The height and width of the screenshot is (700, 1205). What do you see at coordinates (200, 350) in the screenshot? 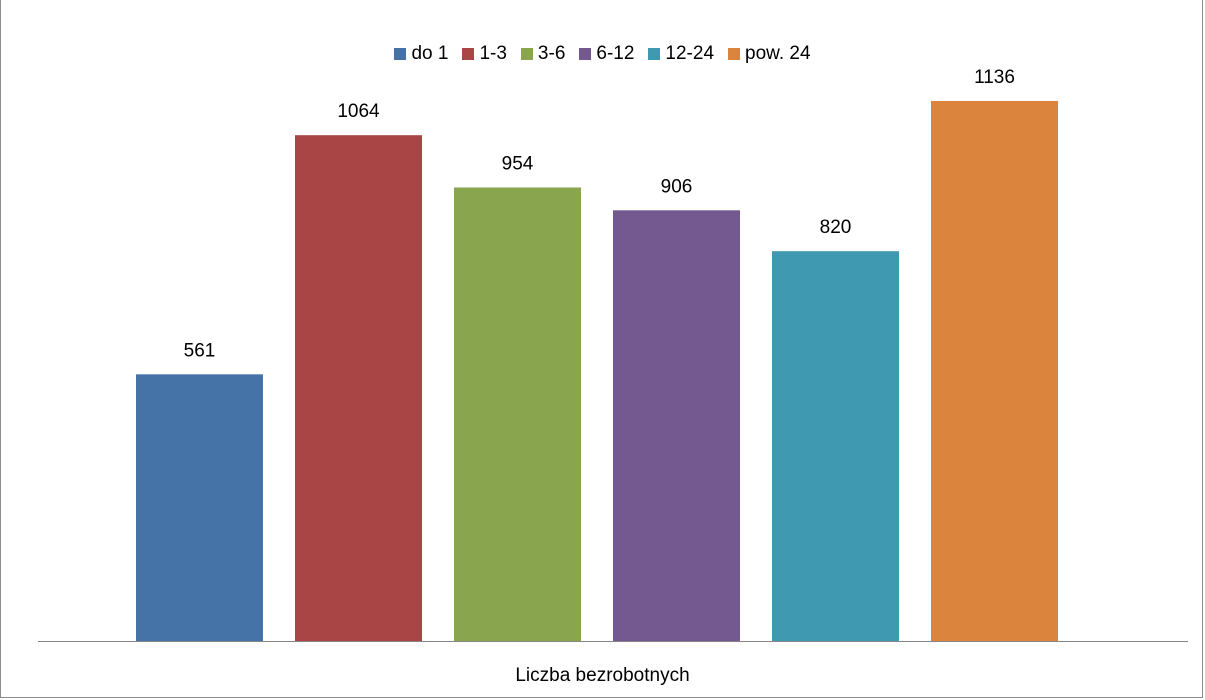
I see `data-label: 561` at bounding box center [200, 350].